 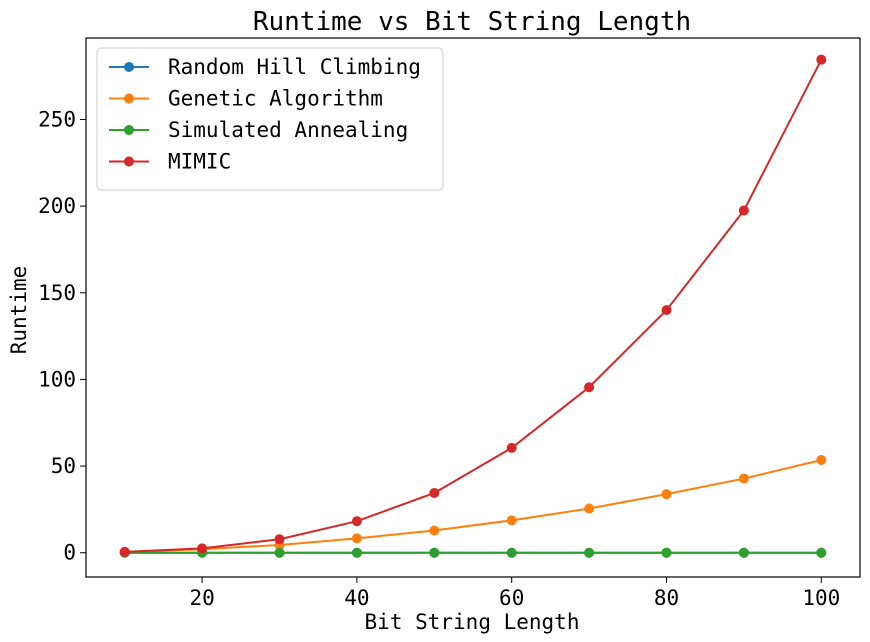 I want to click on y-axis-label: Runtime, so click(x=19, y=310).